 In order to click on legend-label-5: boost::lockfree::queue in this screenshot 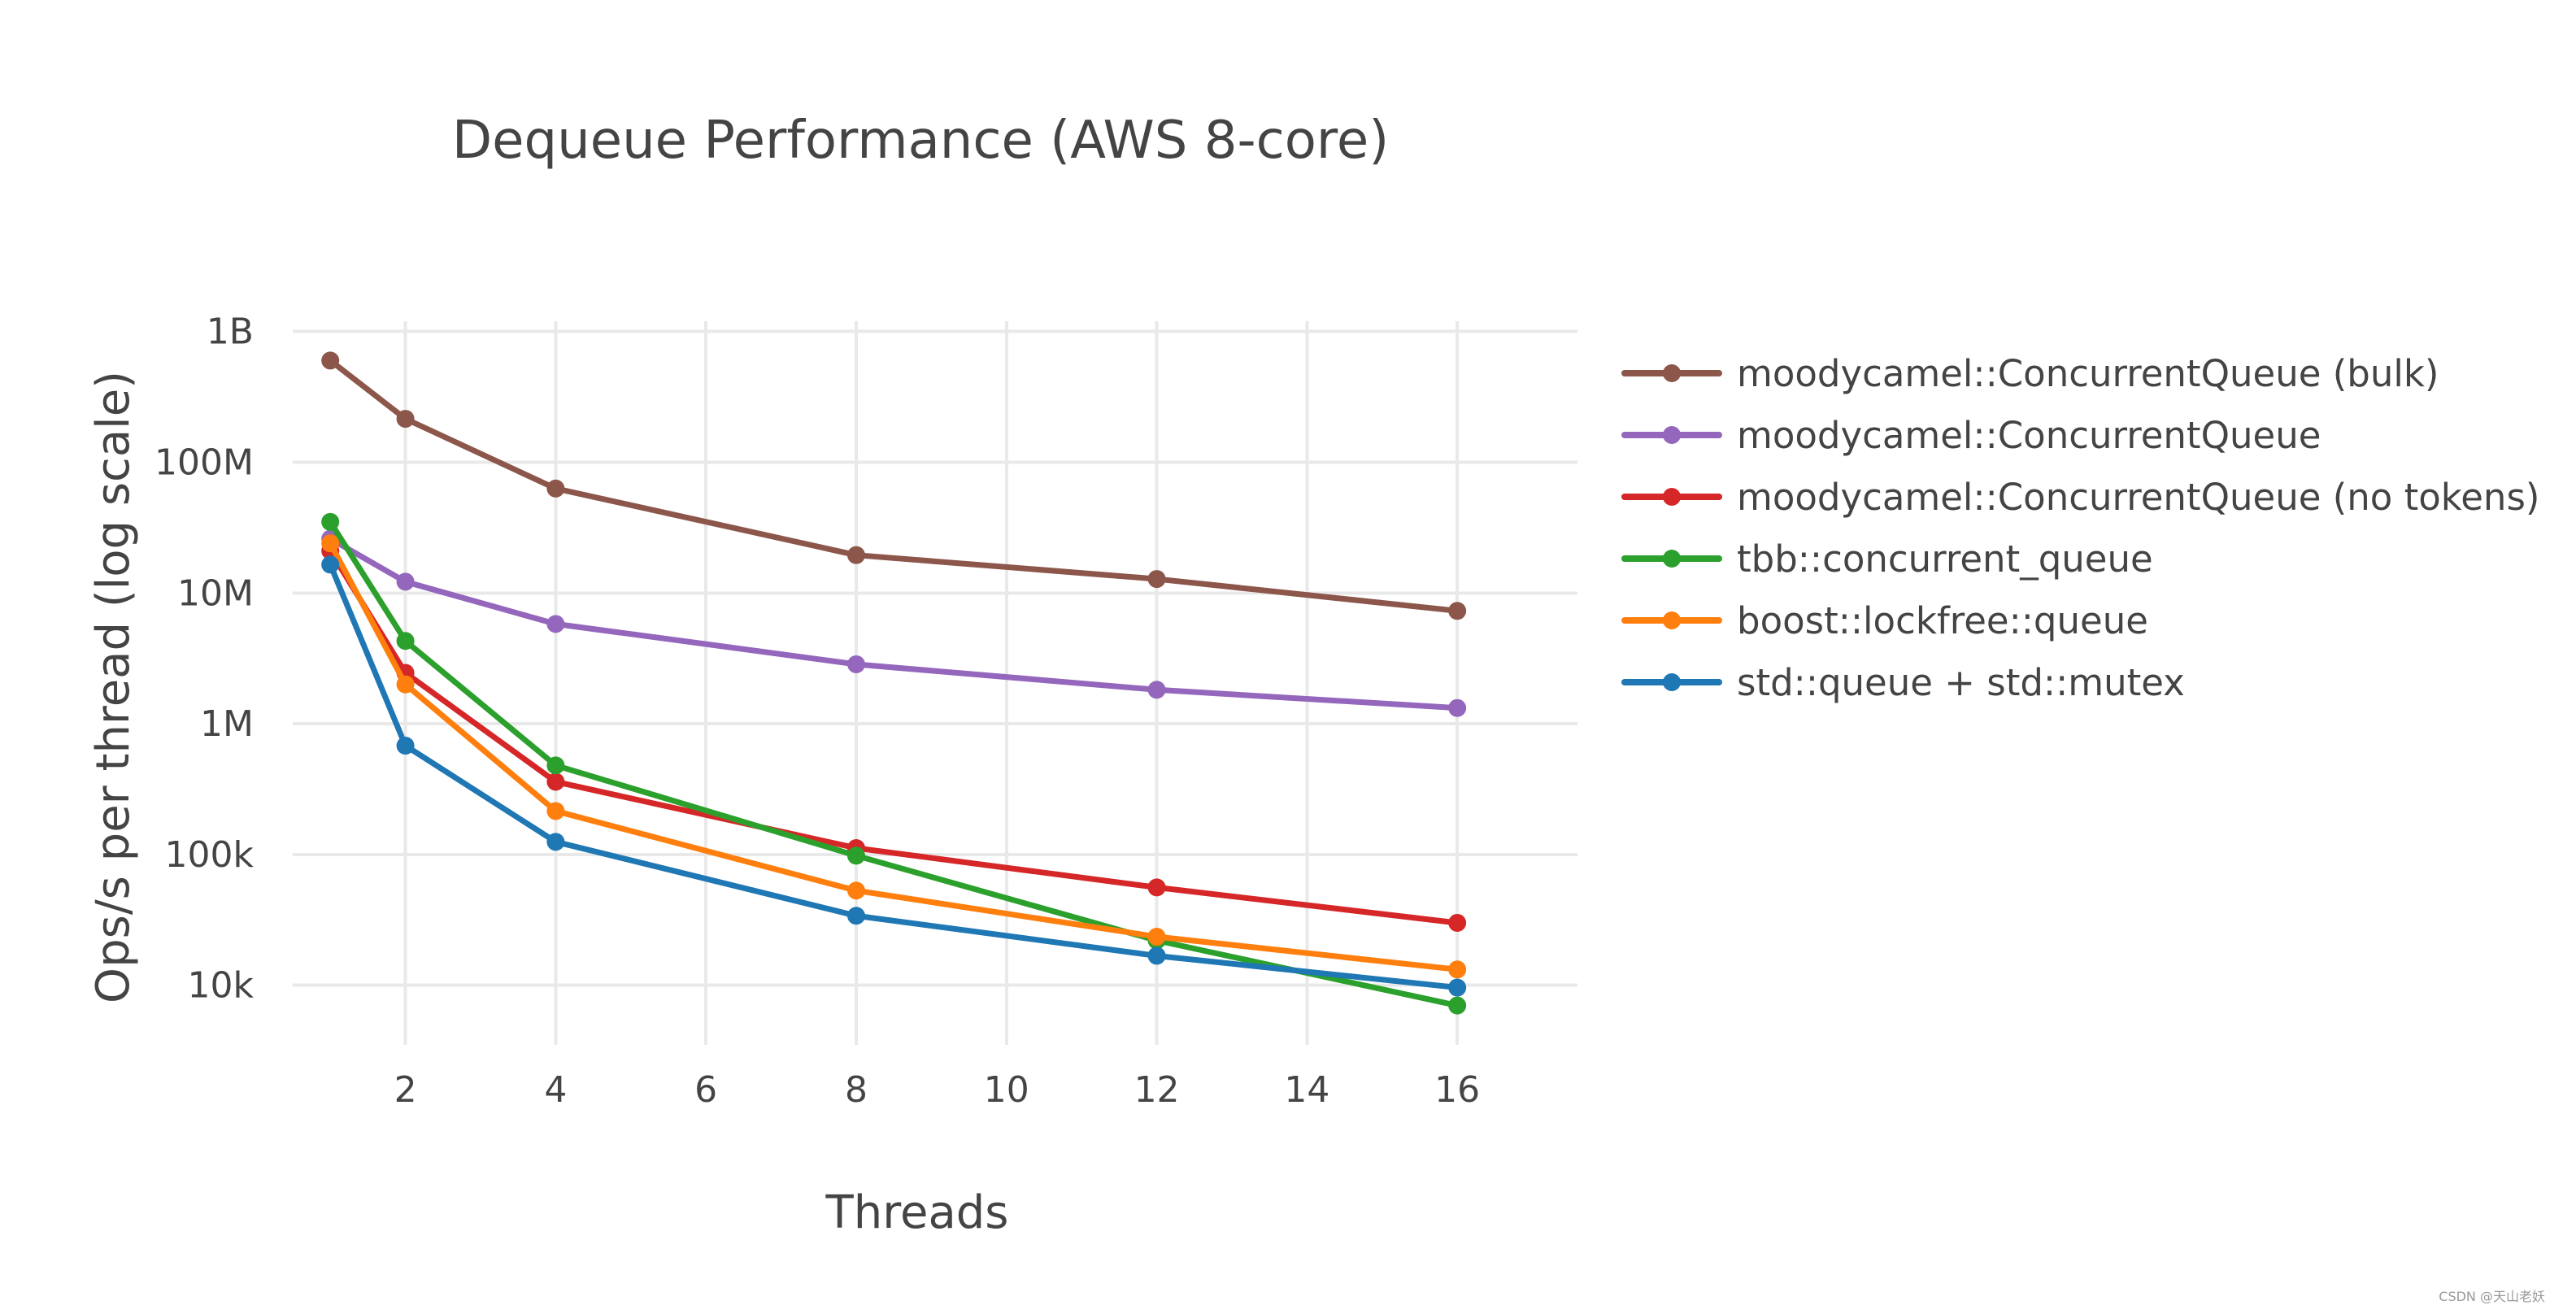, I will do `click(1943, 620)`.